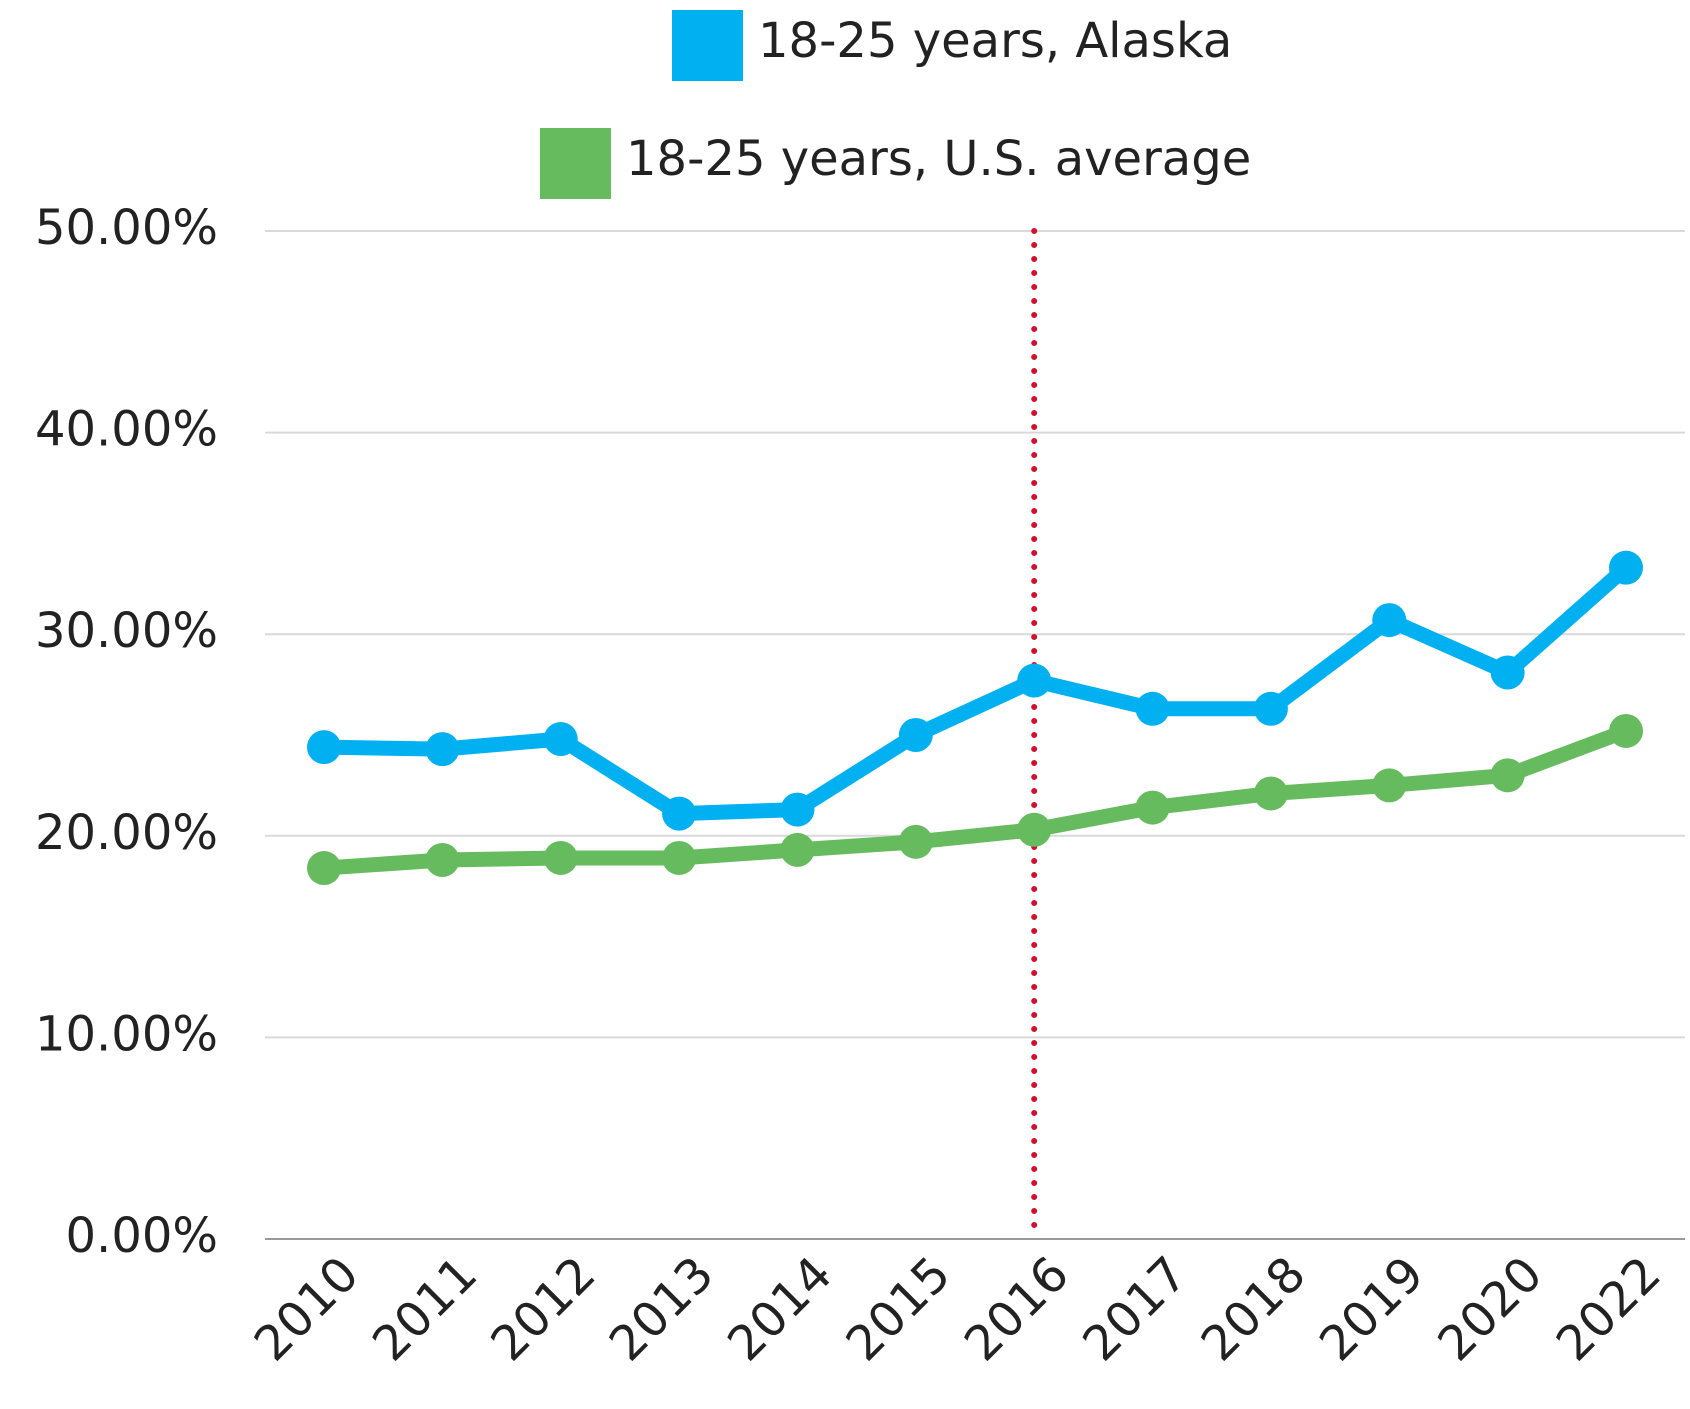 This screenshot has width=1690, height=1409. What do you see at coordinates (780, 1309) in the screenshot?
I see `x-tick-label: 2014` at bounding box center [780, 1309].